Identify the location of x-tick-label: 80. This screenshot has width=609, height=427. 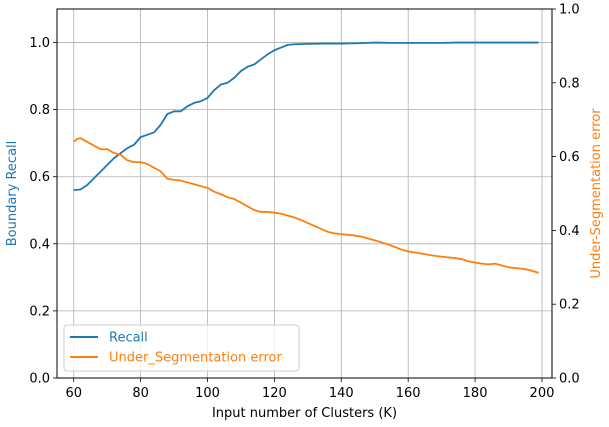
(140, 393).